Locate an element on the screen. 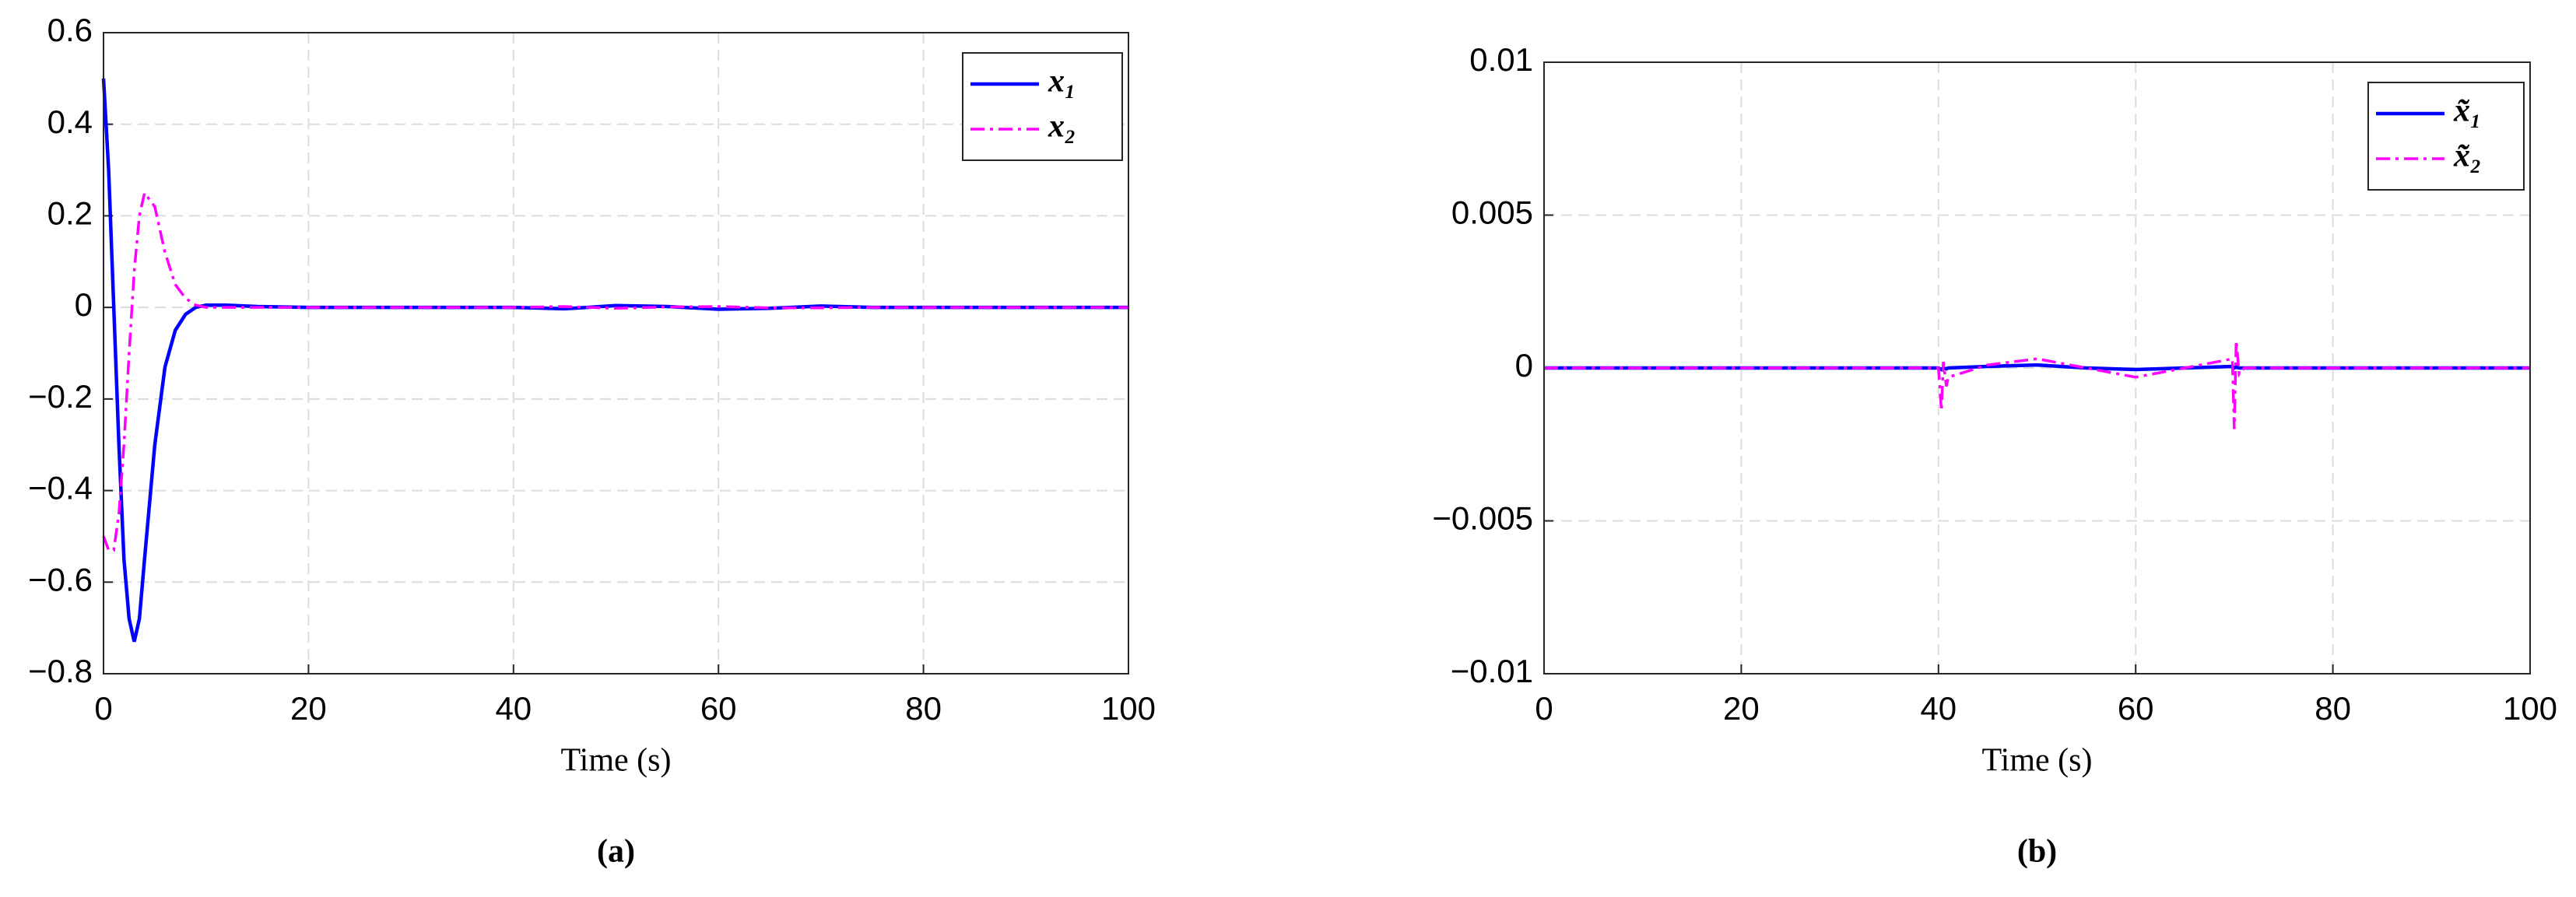 The image size is (2576, 897). legend-label: x₂ is located at coordinates (1062, 127).